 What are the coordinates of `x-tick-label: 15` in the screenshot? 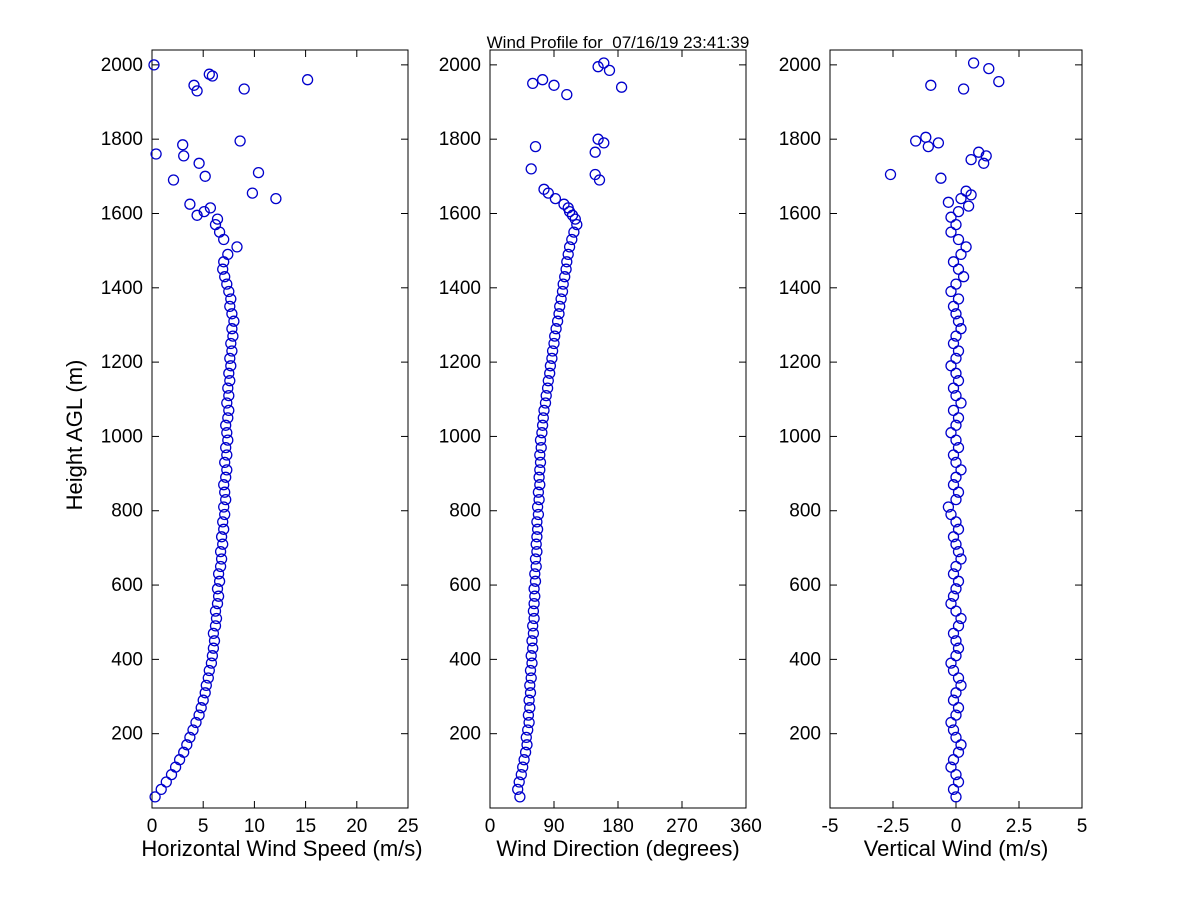 It's located at (305, 826).